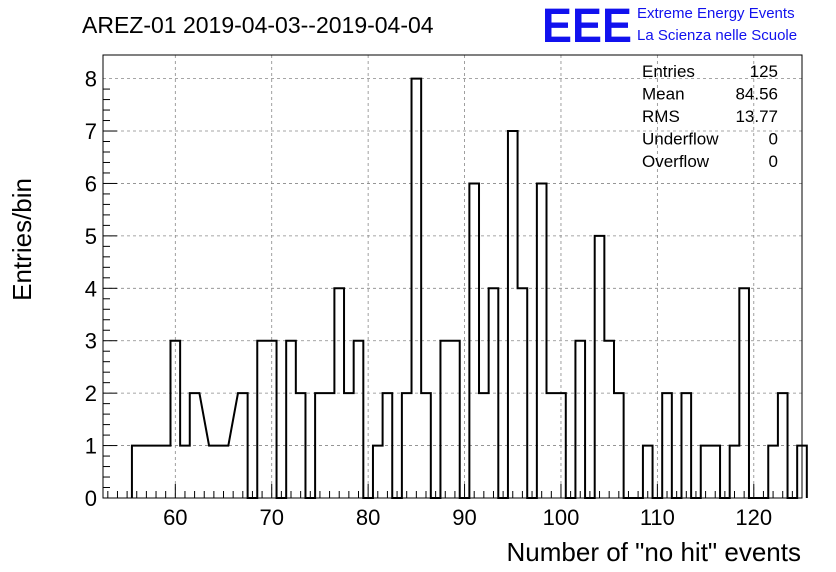 The height and width of the screenshot is (572, 836). I want to click on stats-label: RMS, so click(661, 116).